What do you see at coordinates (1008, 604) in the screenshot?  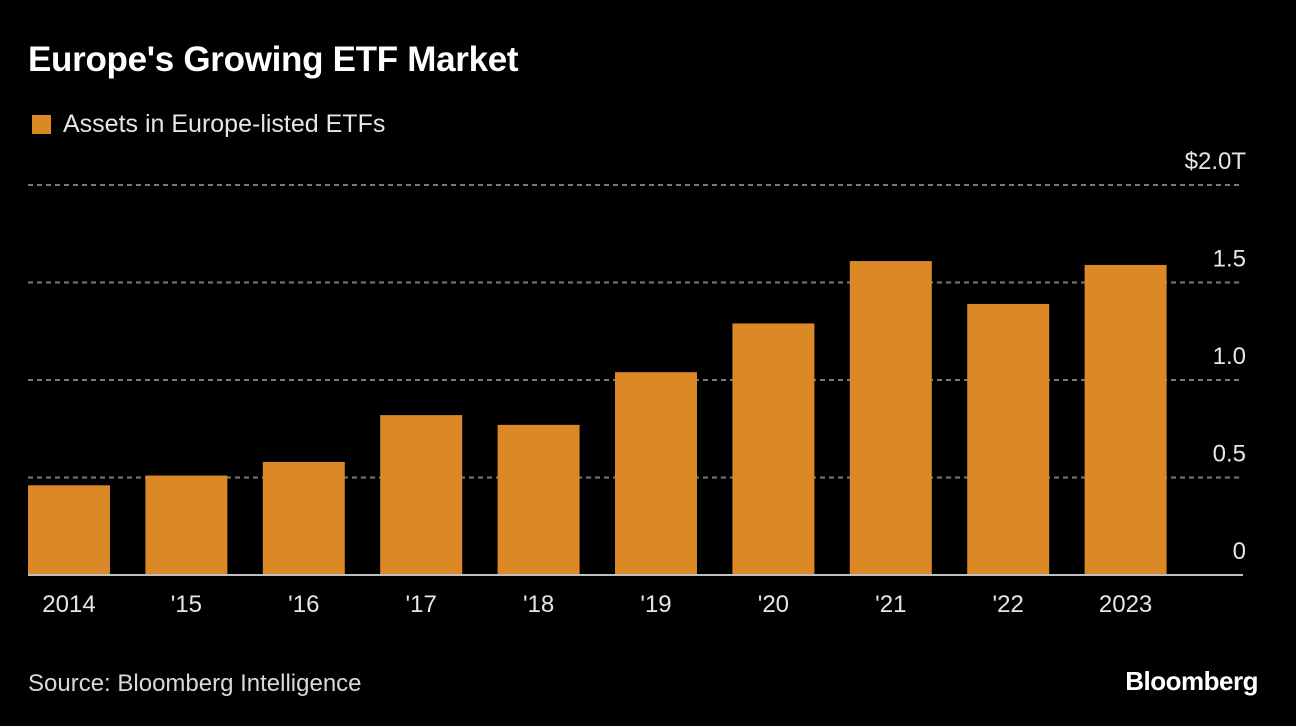 I see `x-tick-label: '22` at bounding box center [1008, 604].